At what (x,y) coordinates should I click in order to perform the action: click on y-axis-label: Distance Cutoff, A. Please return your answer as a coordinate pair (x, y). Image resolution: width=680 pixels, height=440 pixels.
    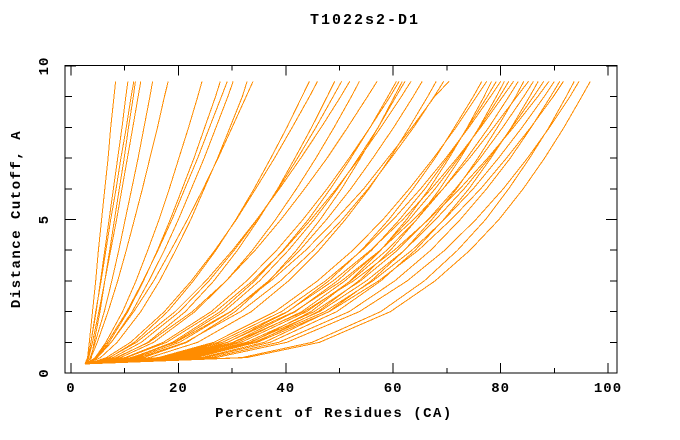
    Looking at the image, I should click on (17, 219).